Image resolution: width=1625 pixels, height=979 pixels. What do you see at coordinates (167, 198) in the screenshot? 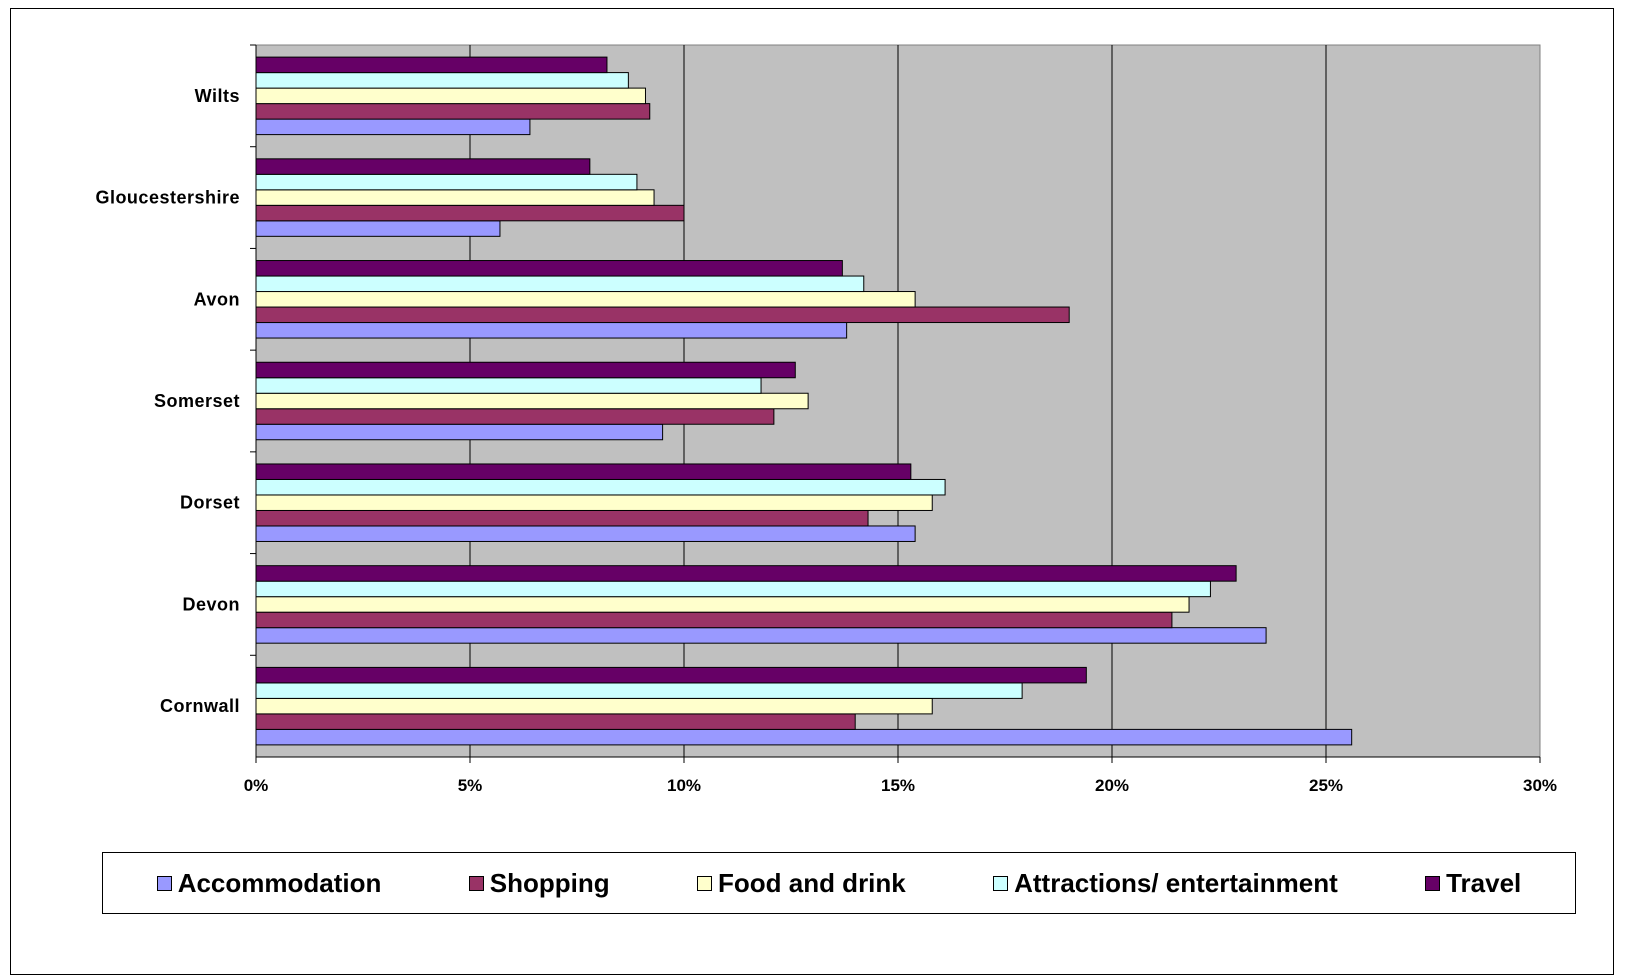
I see `category-label: Gloucestershire` at bounding box center [167, 198].